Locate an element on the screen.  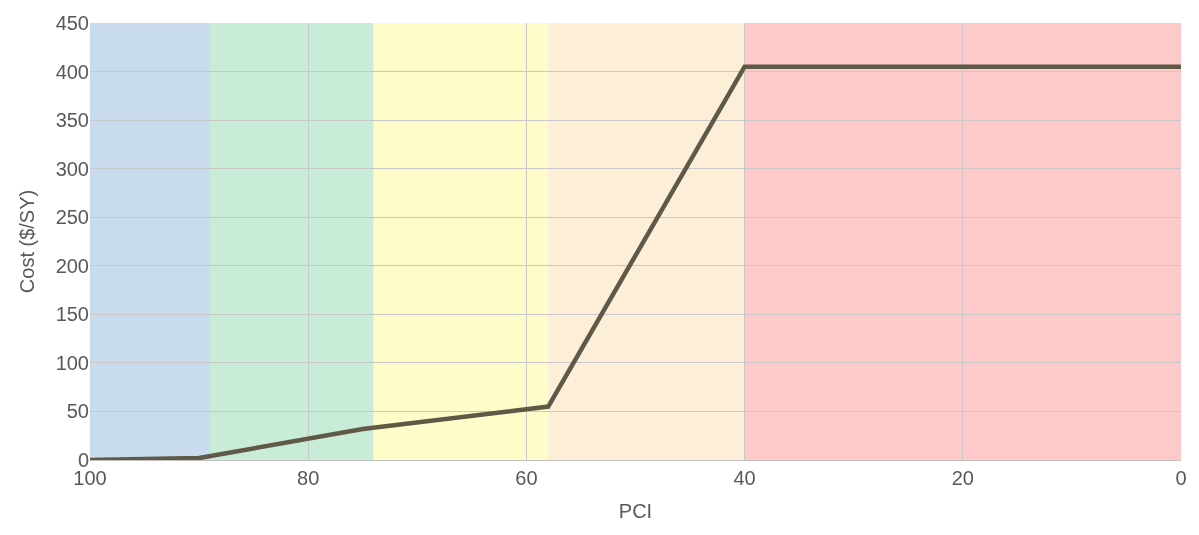
x-tick-label: 60 is located at coordinates (526, 478).